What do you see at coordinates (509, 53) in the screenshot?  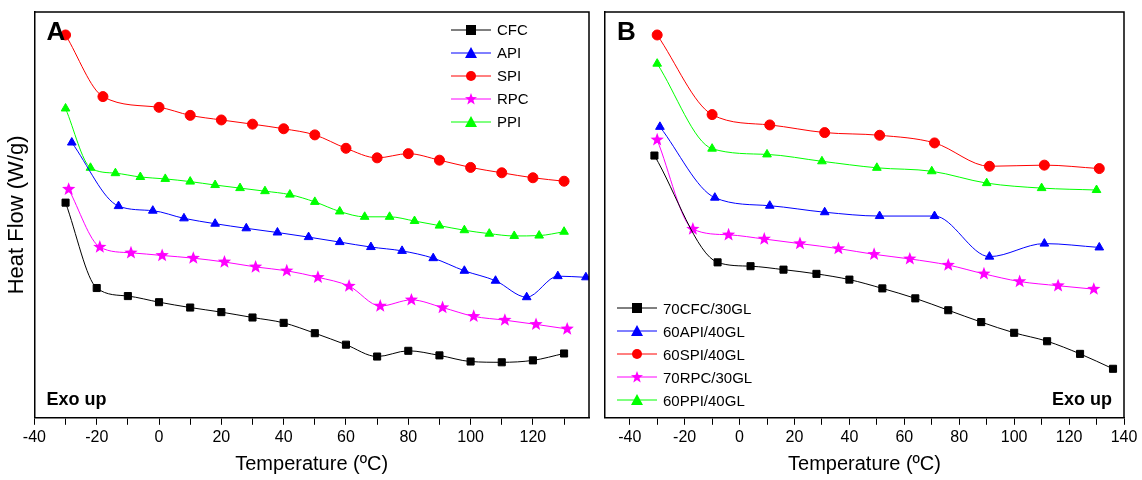 I see `legend-label: API` at bounding box center [509, 53].